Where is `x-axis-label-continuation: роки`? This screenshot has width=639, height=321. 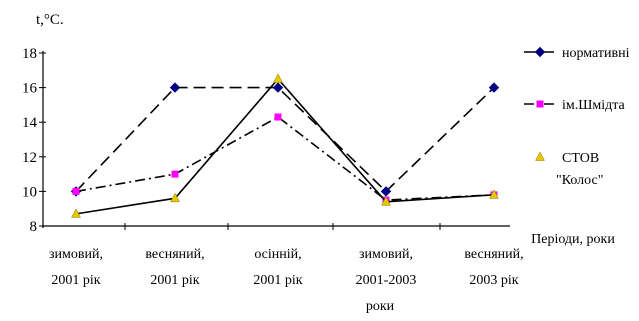 x-axis-label-continuation: роки is located at coordinates (380, 306).